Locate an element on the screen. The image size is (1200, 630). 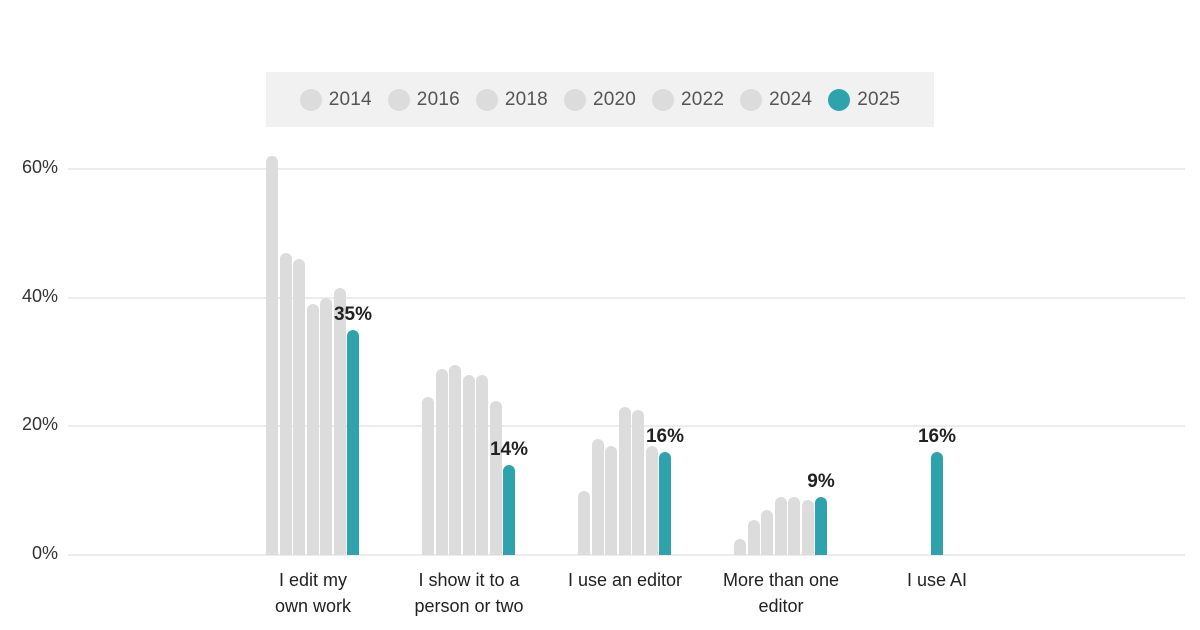
legend-label: 2020 is located at coordinates (614, 99).